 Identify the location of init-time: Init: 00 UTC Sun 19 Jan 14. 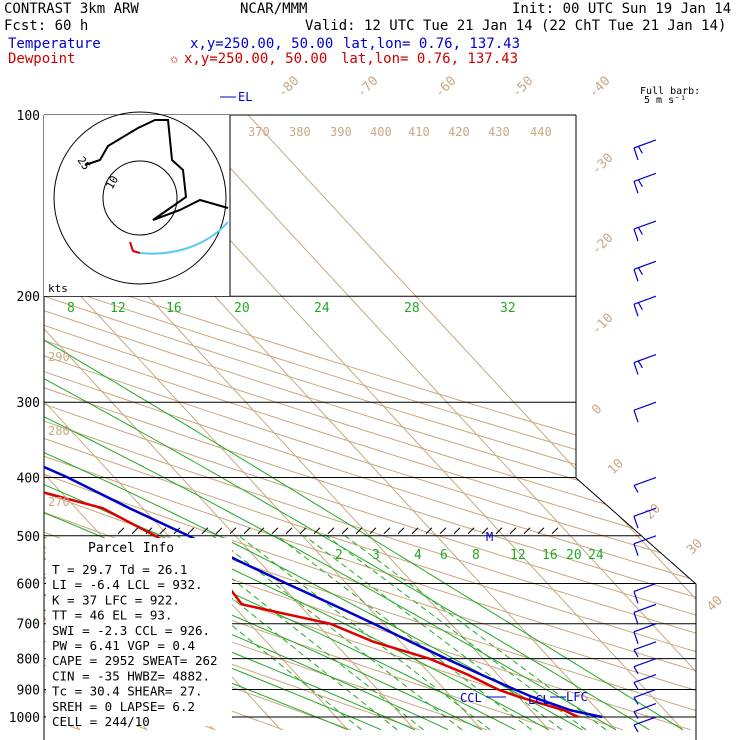
(621, 9).